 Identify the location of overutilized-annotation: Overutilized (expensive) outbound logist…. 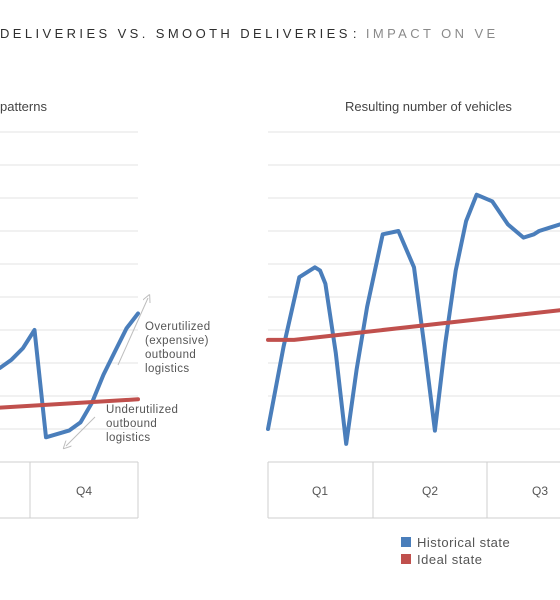
(179, 348).